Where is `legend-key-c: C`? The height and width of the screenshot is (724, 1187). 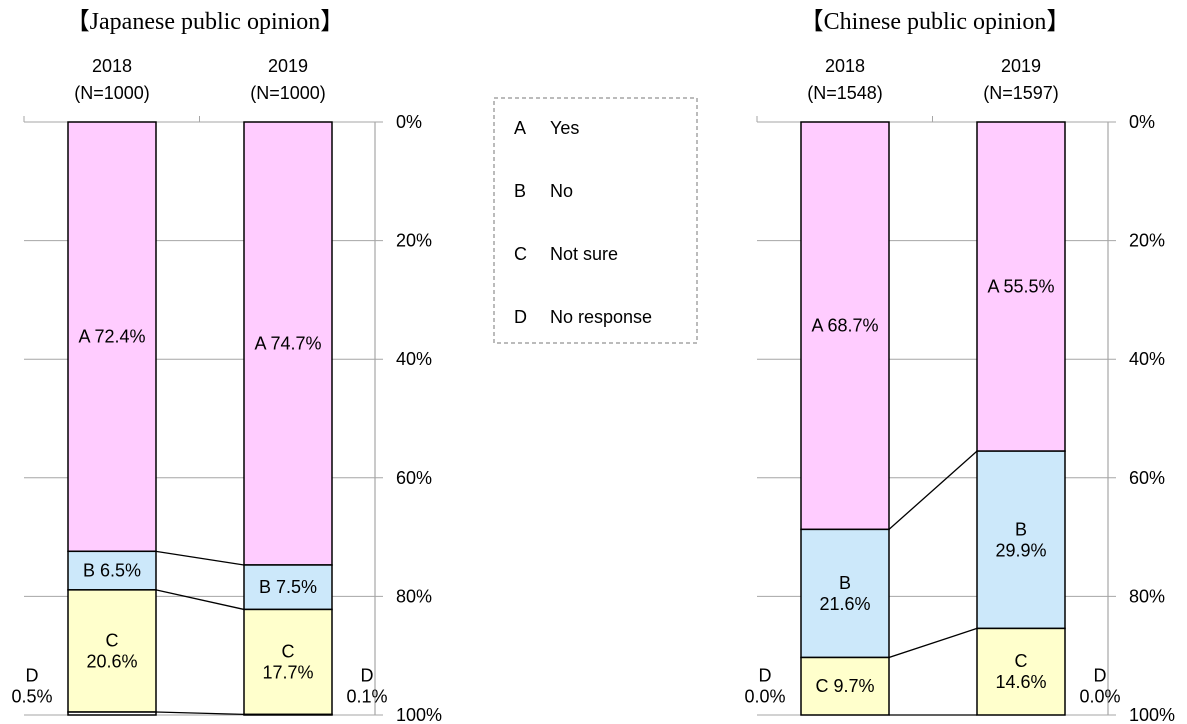 legend-key-c: C is located at coordinates (520, 254).